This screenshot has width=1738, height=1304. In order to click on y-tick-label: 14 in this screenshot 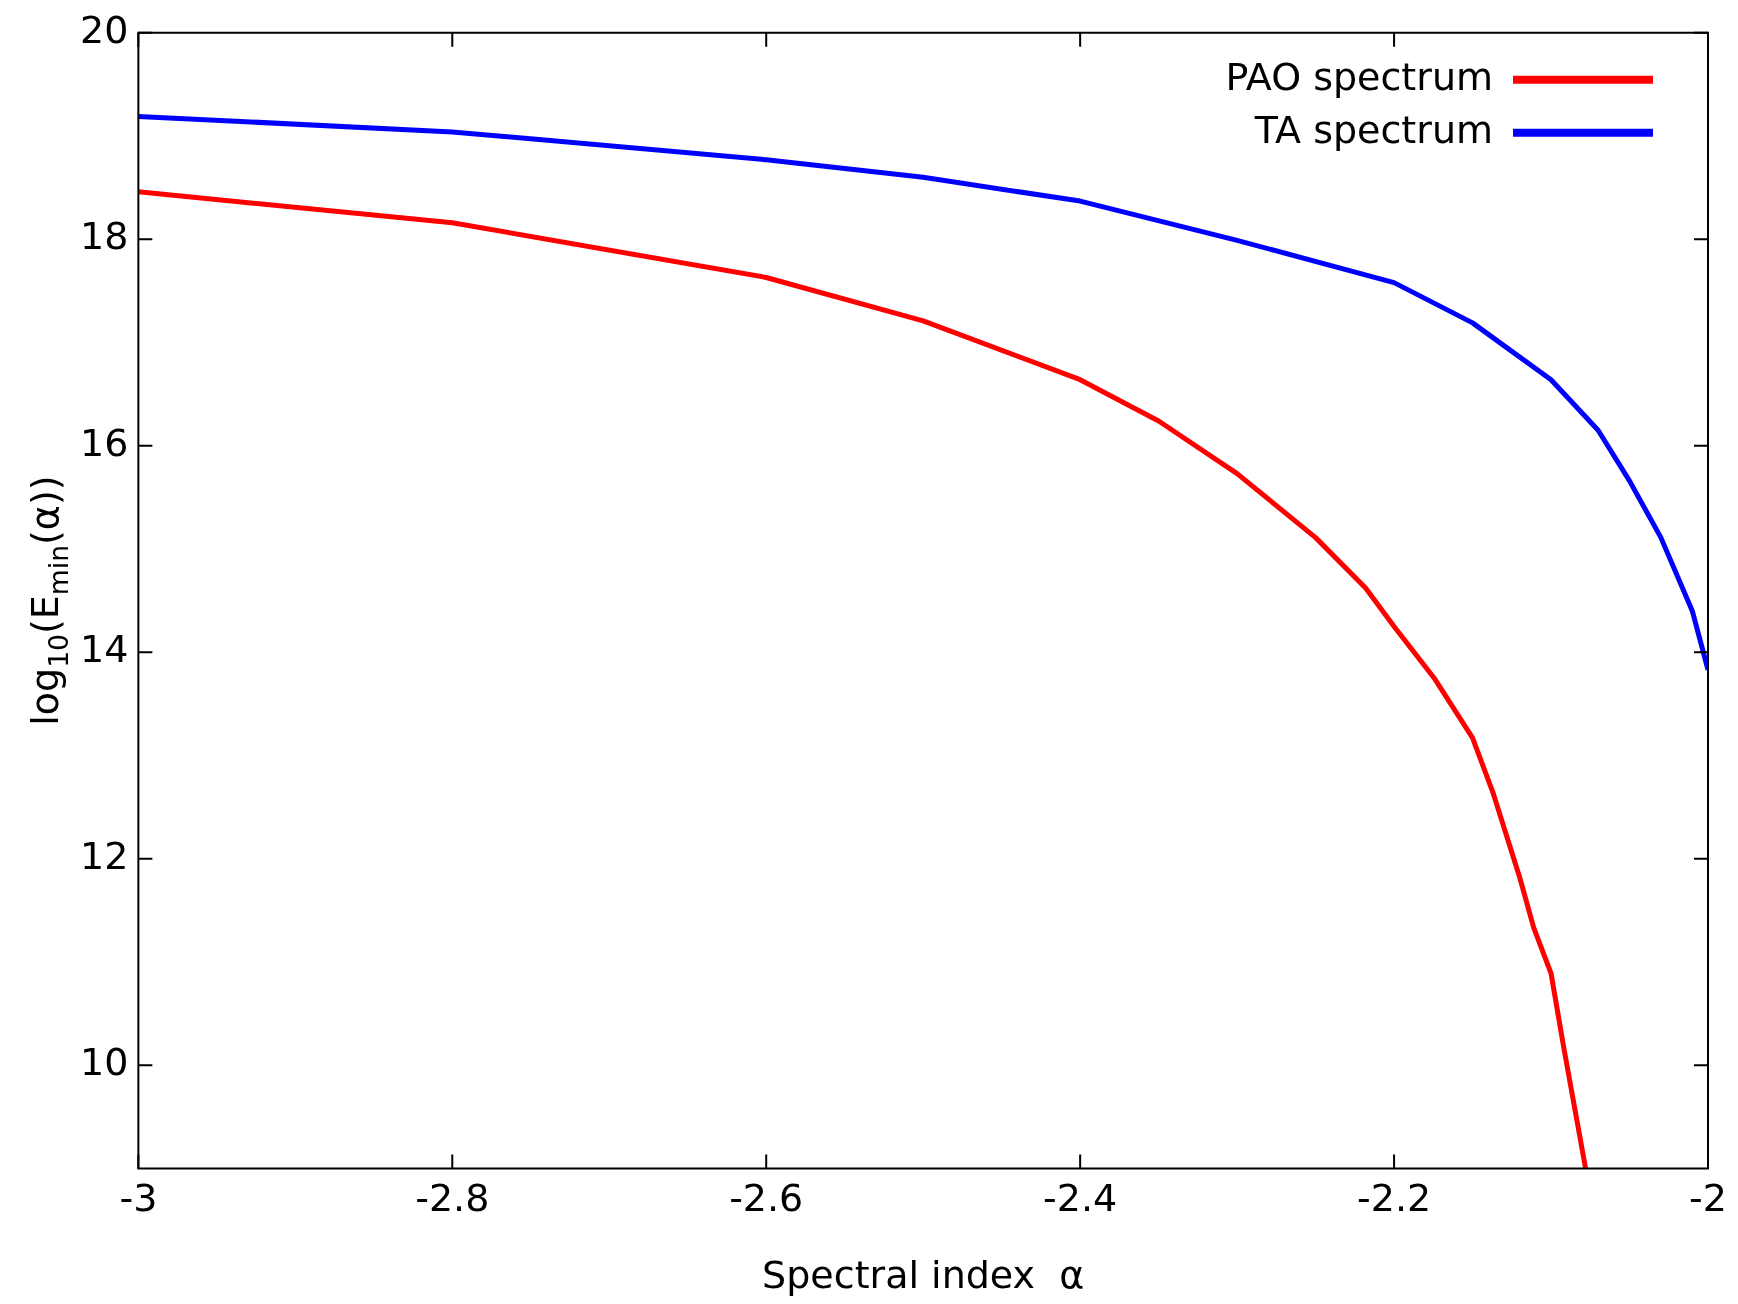, I will do `click(104, 649)`.